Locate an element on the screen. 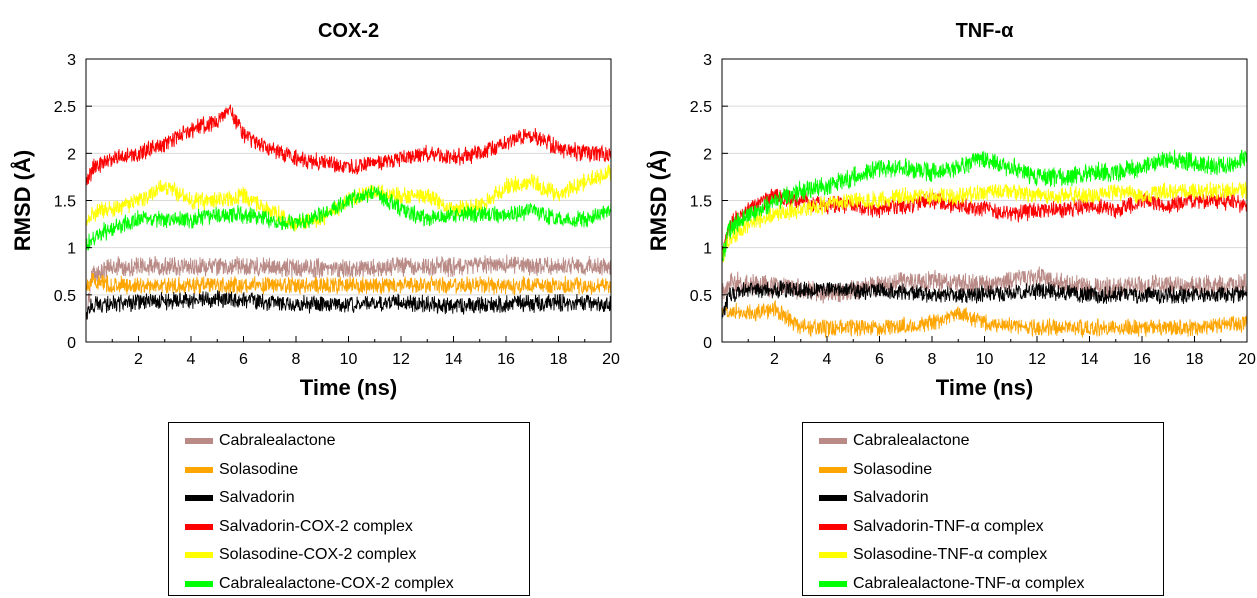  legend-entry: Cabralealactone-TNF-α complex is located at coordinates (944, 584).